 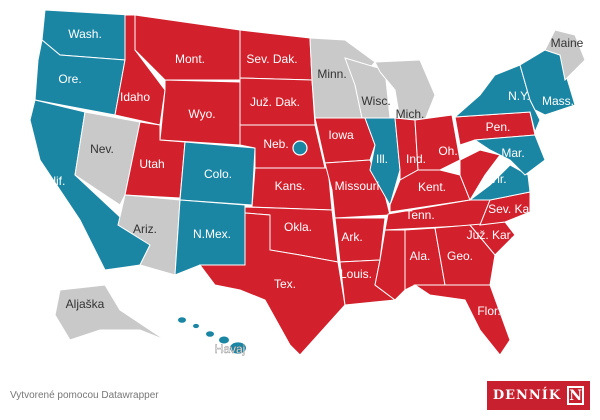 What do you see at coordinates (85, 304) in the screenshot?
I see `state-label-ak: Aljaška` at bounding box center [85, 304].